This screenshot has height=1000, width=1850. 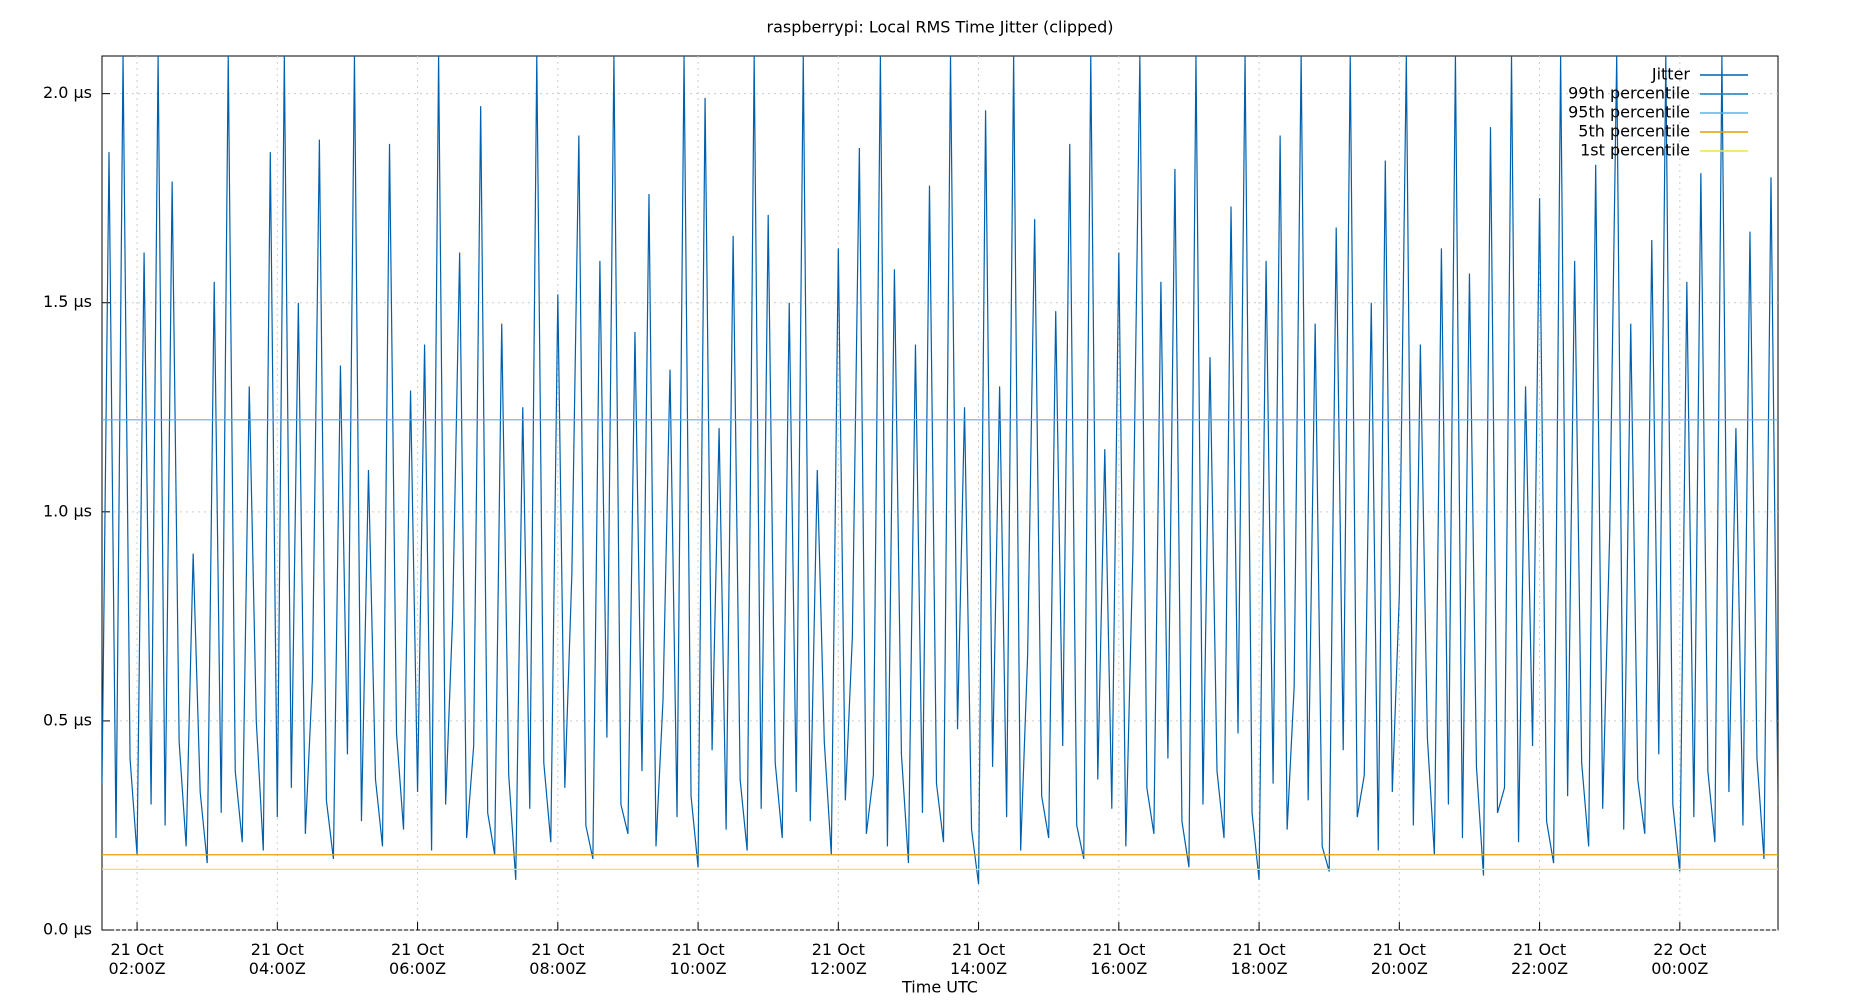 What do you see at coordinates (1540, 959) in the screenshot?
I see `x-tick-label: 21 Oct 22:00Z` at bounding box center [1540, 959].